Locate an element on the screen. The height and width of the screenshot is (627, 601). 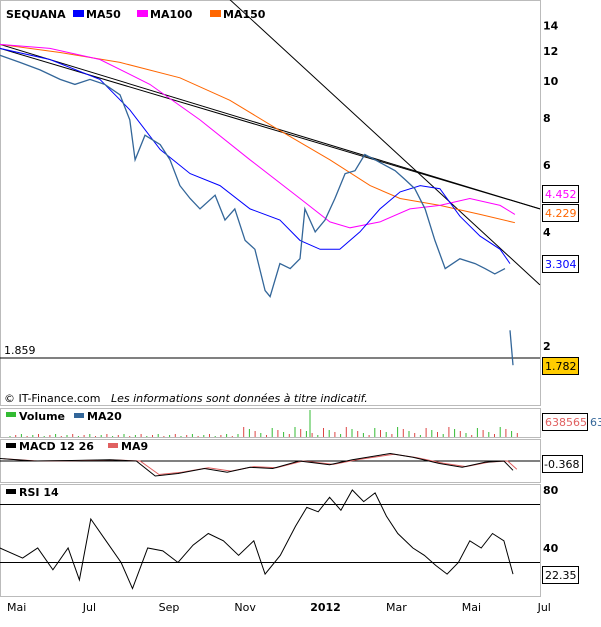
y-tick-label: 2 is located at coordinates (547, 346).